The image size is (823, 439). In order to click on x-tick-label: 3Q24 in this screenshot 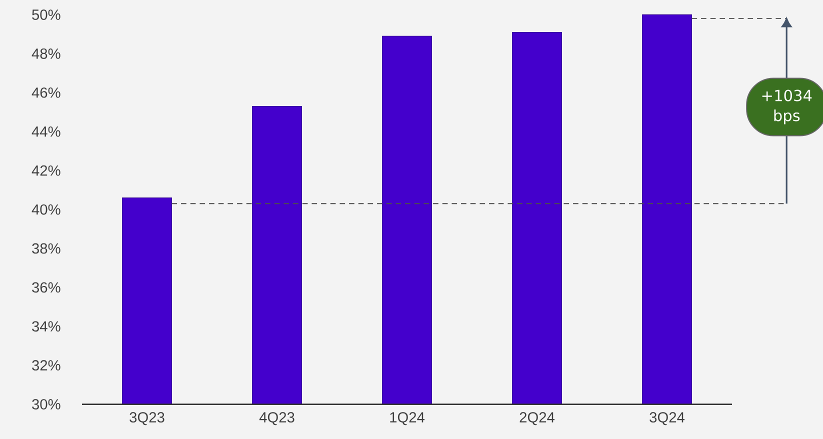, I will do `click(667, 419)`.